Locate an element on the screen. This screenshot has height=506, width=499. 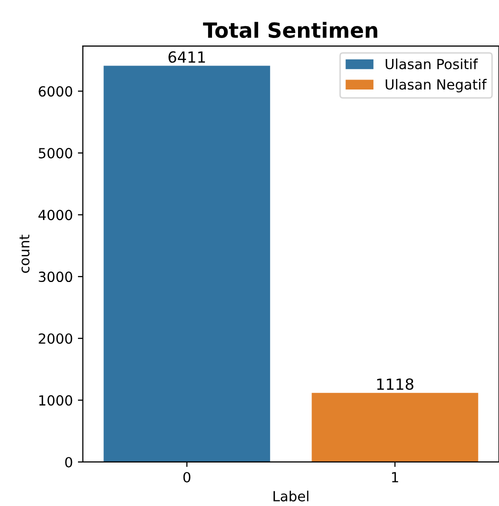
y-tick-label: 2000 is located at coordinates (55, 338).